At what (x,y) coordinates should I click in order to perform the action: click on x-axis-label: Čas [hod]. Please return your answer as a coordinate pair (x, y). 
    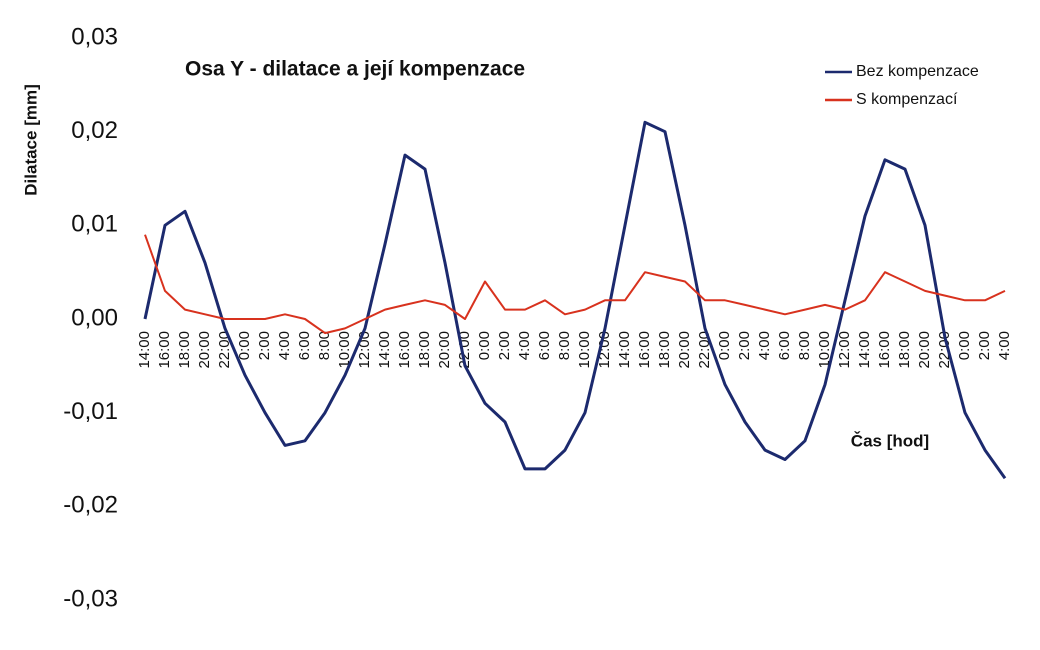
    Looking at the image, I should click on (890, 440).